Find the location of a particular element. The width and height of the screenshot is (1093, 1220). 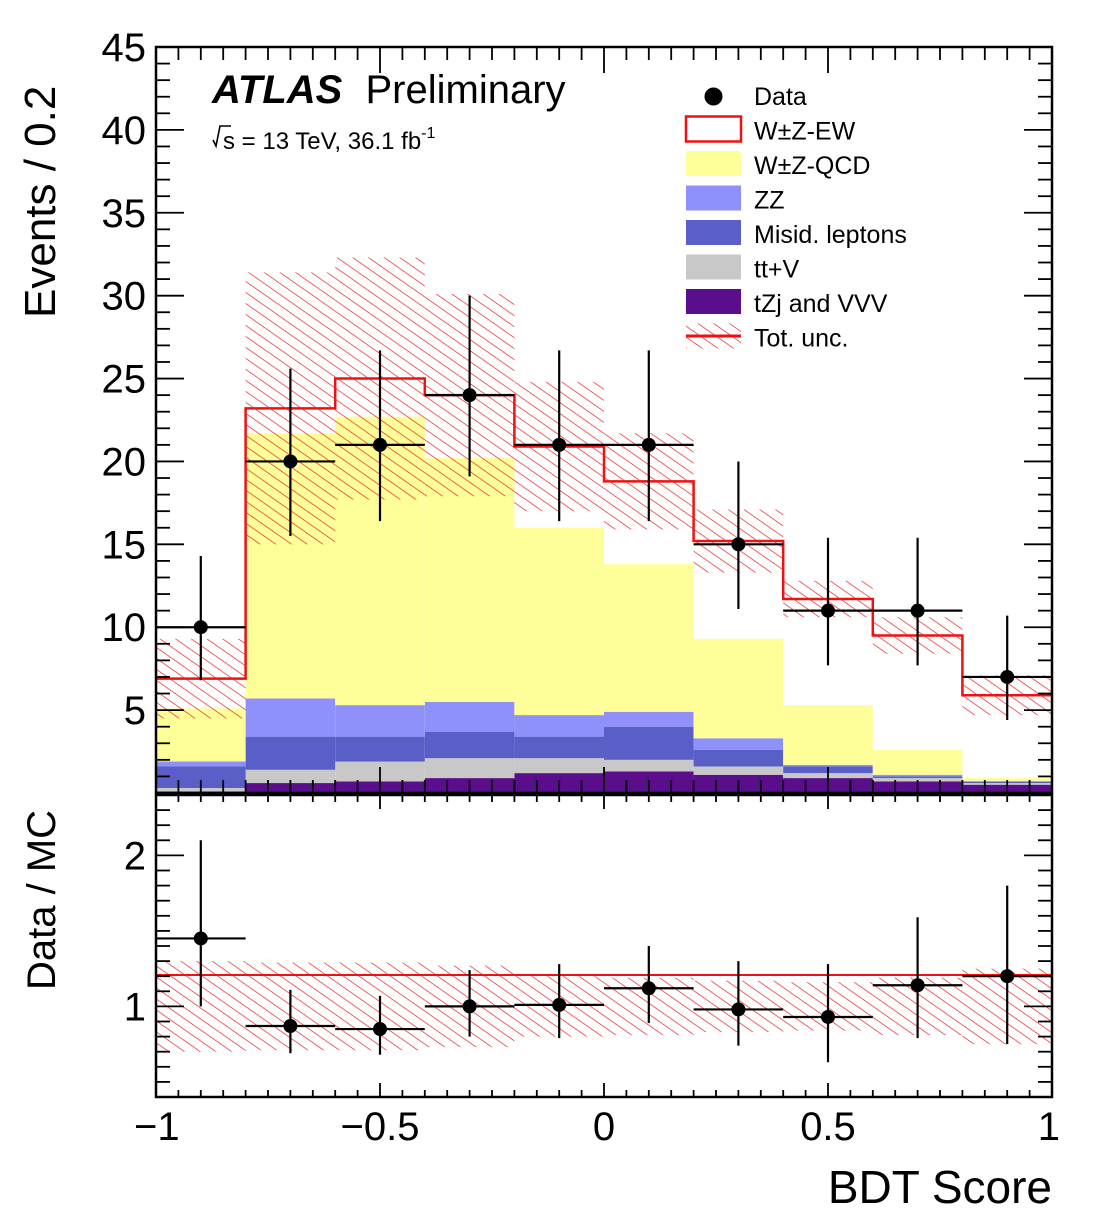

y-tick-label-top: 20 is located at coordinates (124, 462).